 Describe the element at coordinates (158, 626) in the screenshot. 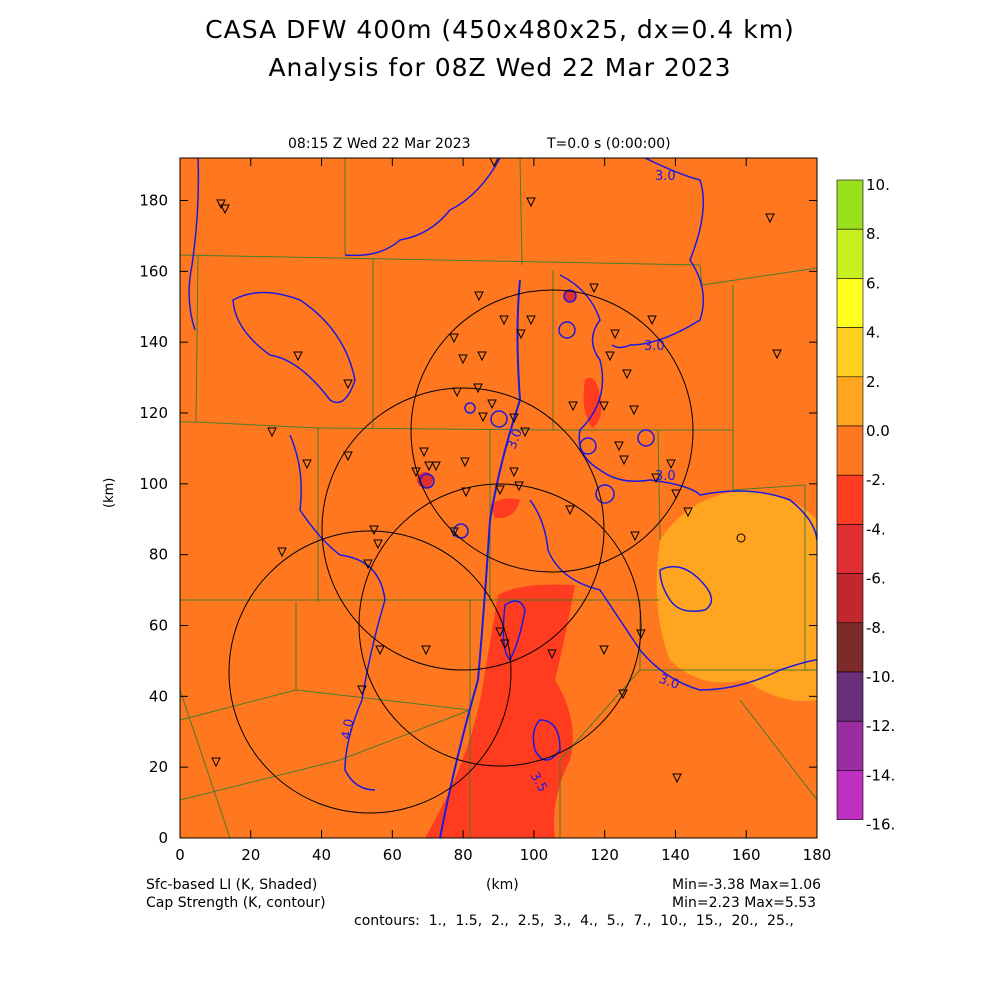

I see `y-tick-label: 60` at that location.